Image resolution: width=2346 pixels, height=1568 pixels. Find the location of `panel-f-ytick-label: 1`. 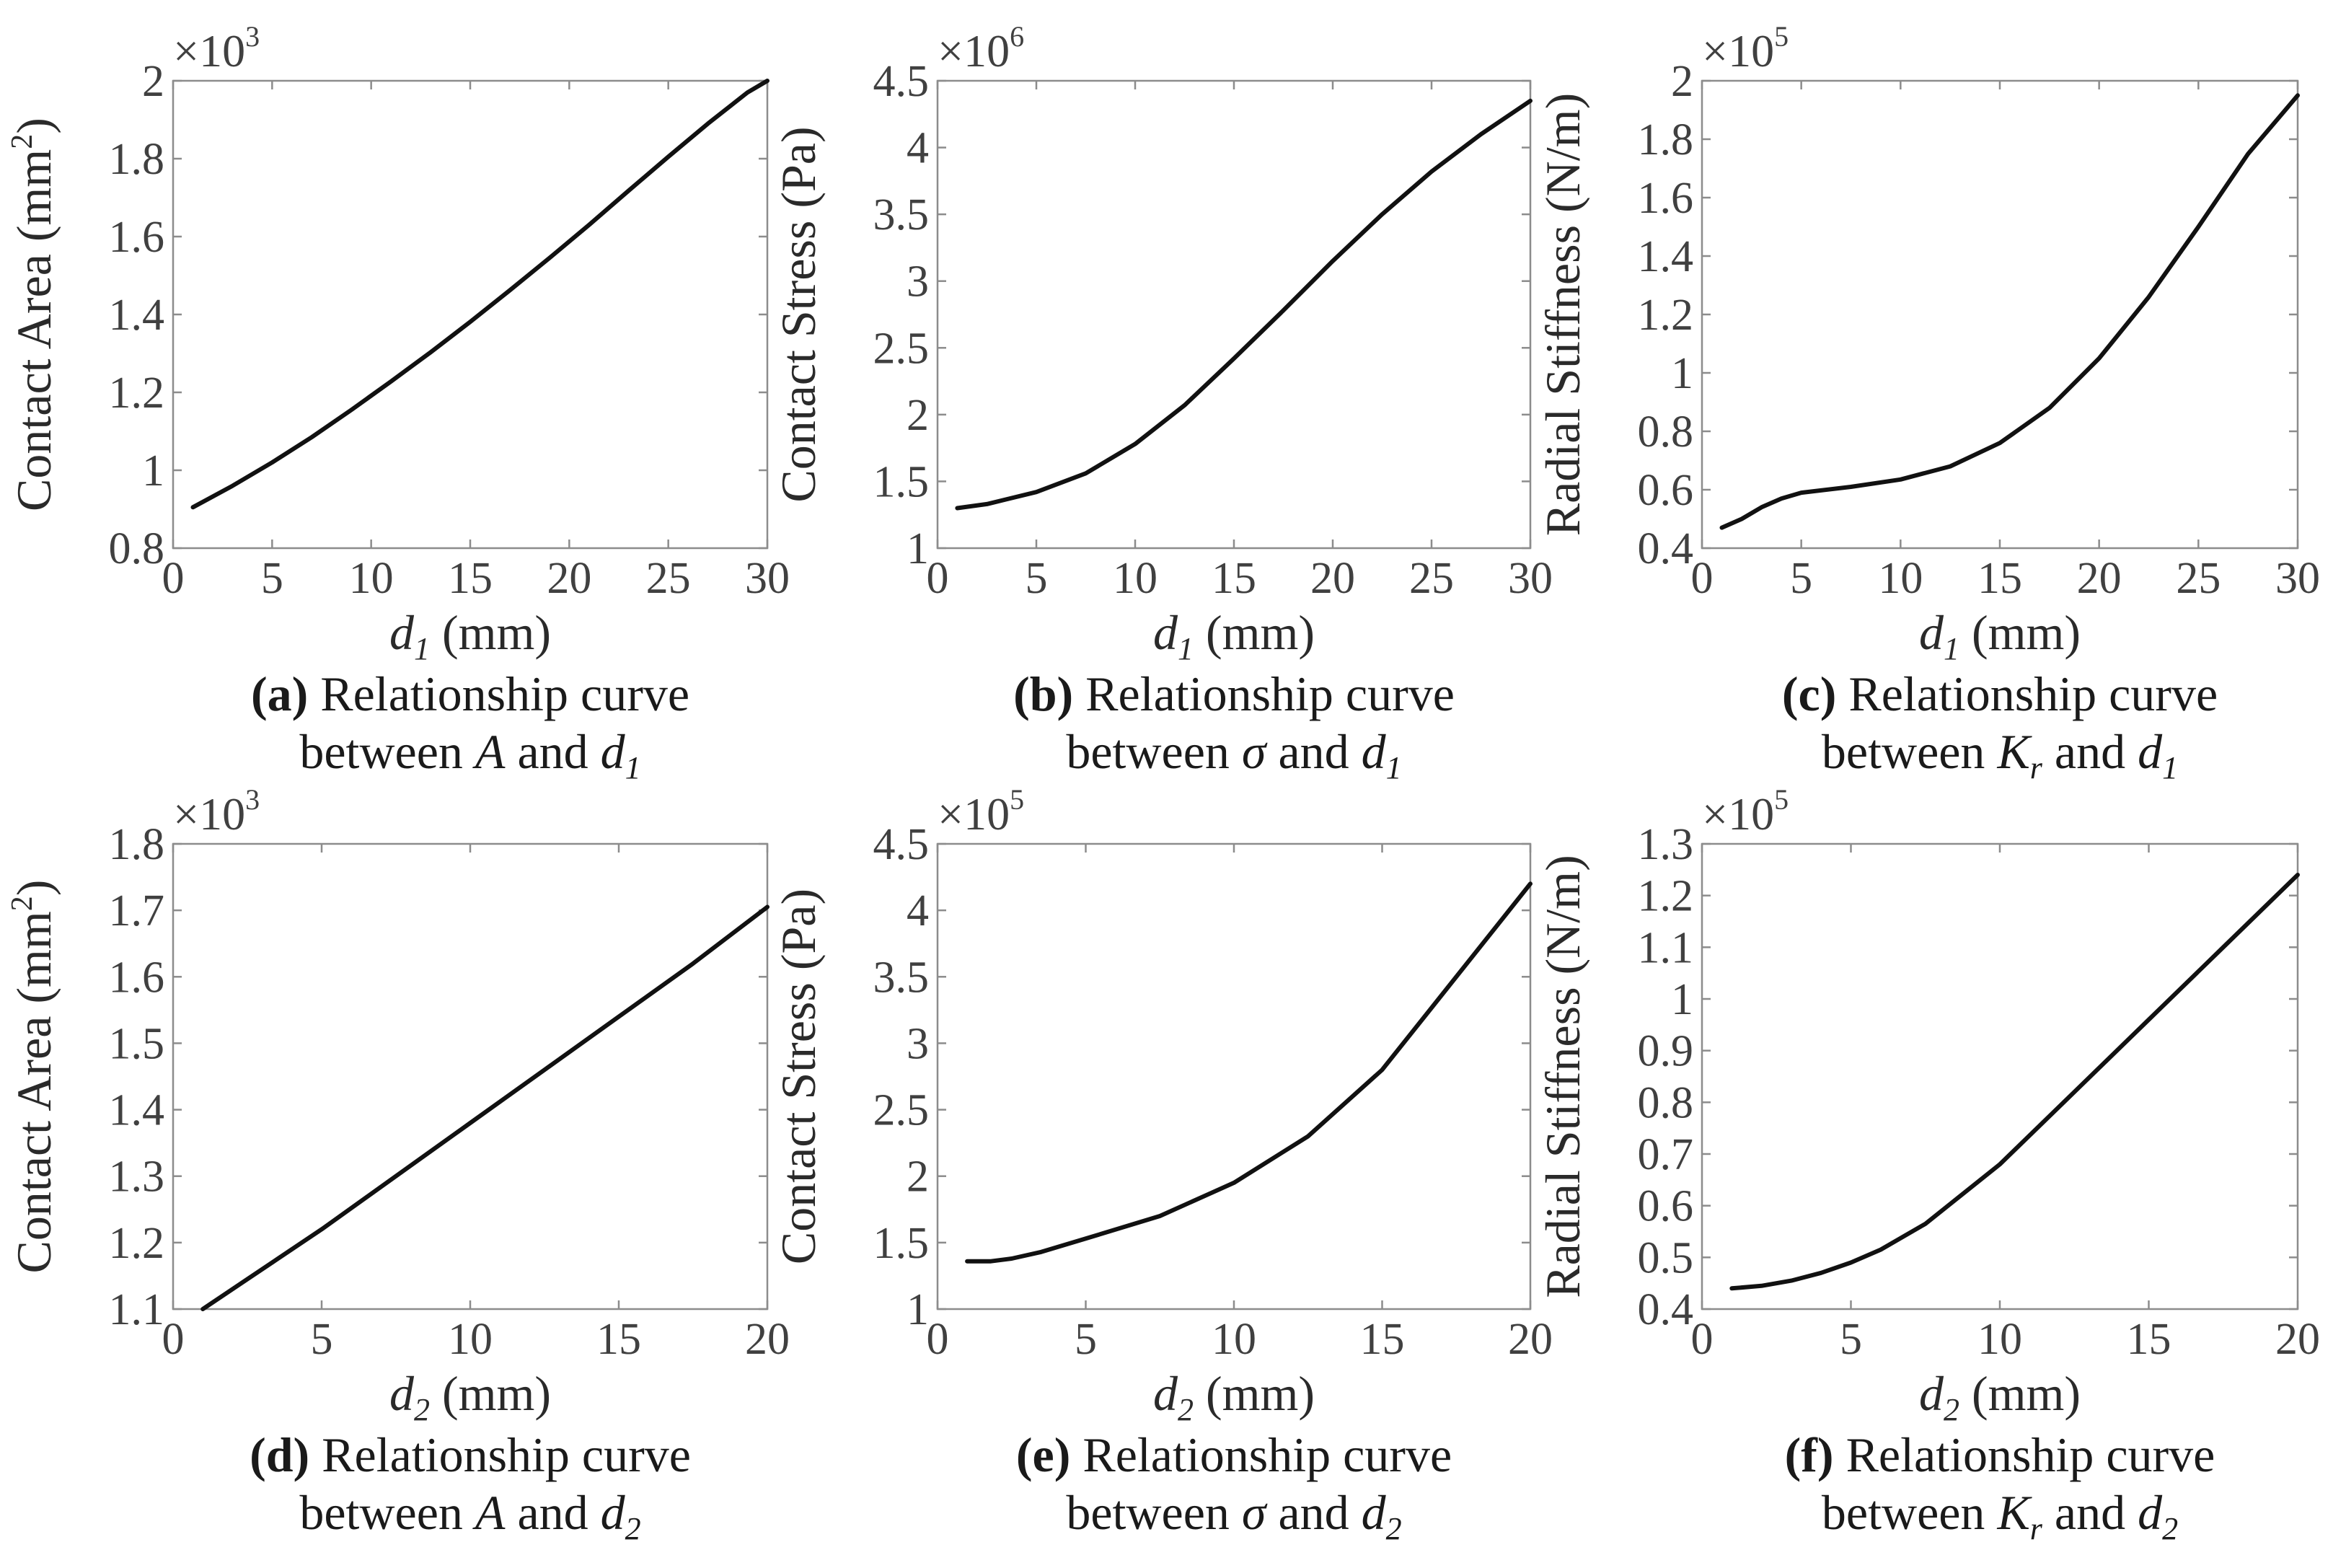

panel-f-ytick-label: 1 is located at coordinates (1682, 1000).